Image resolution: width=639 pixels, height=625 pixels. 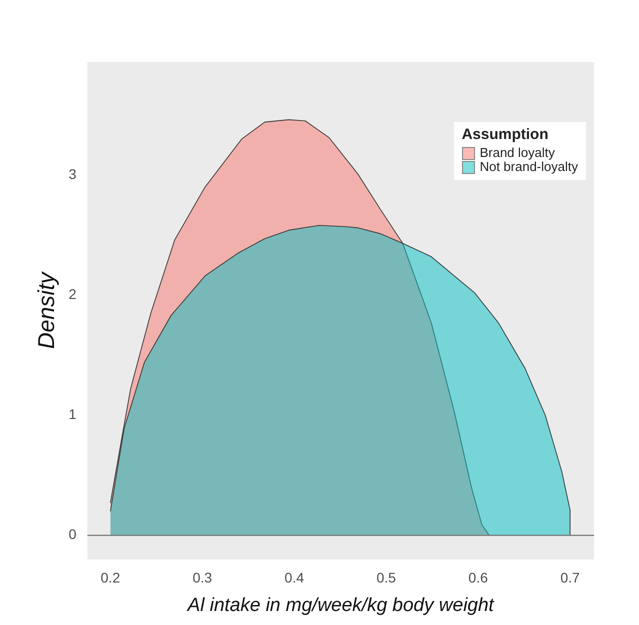 What do you see at coordinates (570, 578) in the screenshot?
I see `x-tick-label: 0.7` at bounding box center [570, 578].